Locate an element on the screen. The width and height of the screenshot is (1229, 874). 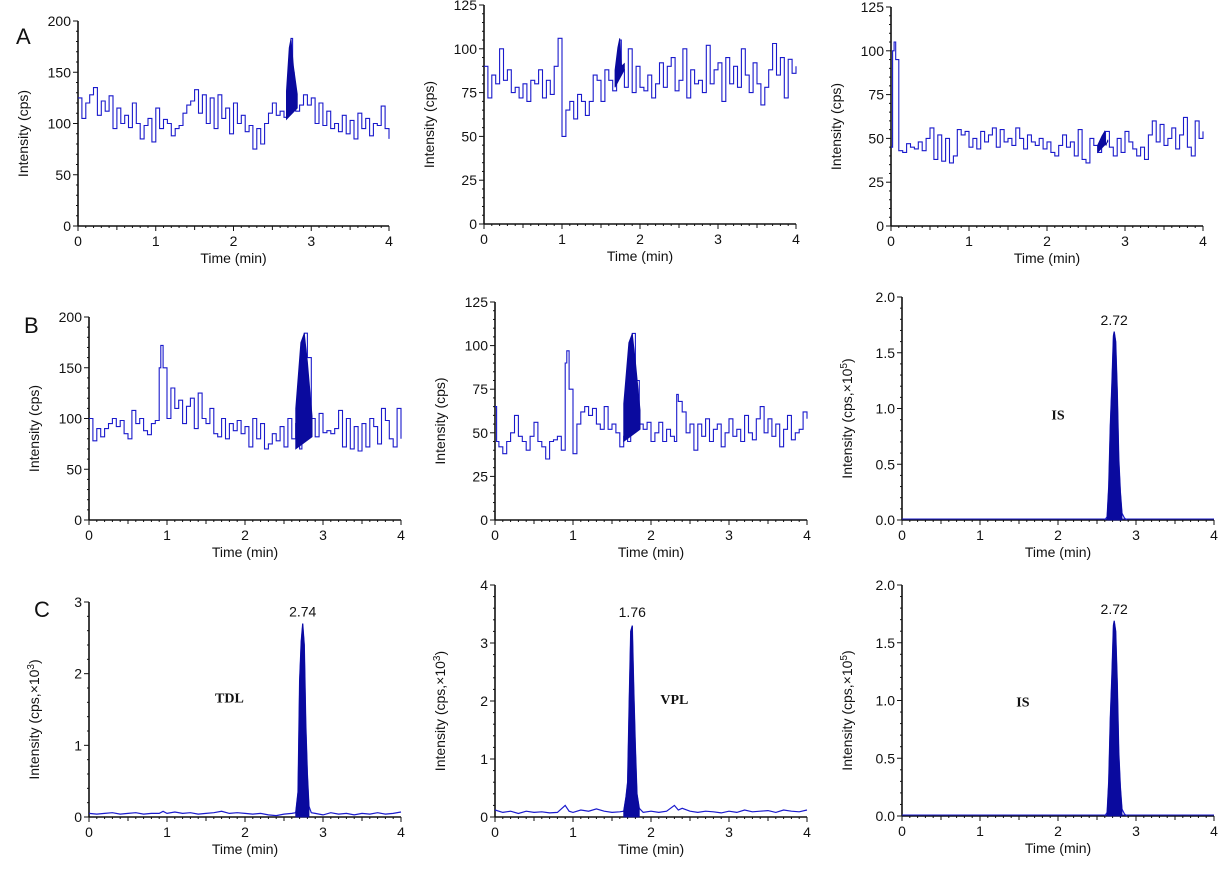
y-axis-title-exponent: 5 is located at coordinates (844, 658).